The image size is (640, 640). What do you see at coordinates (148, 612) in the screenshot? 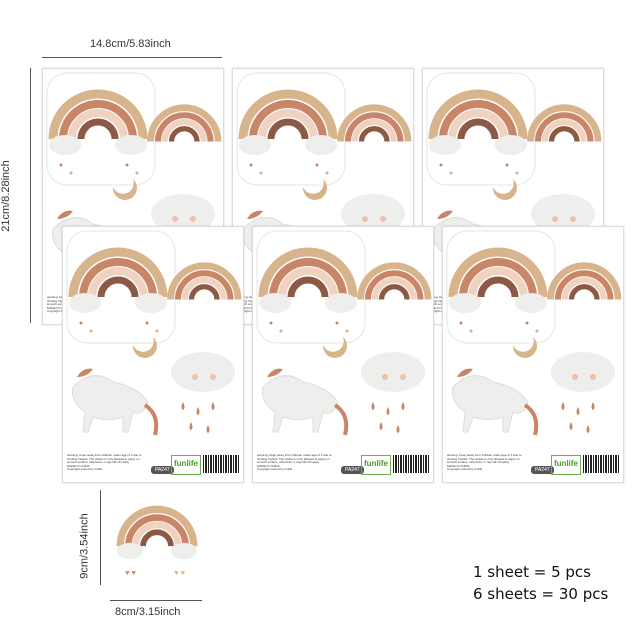
I see `sticker-width-label: 8cm/3.15inch` at bounding box center [148, 612].